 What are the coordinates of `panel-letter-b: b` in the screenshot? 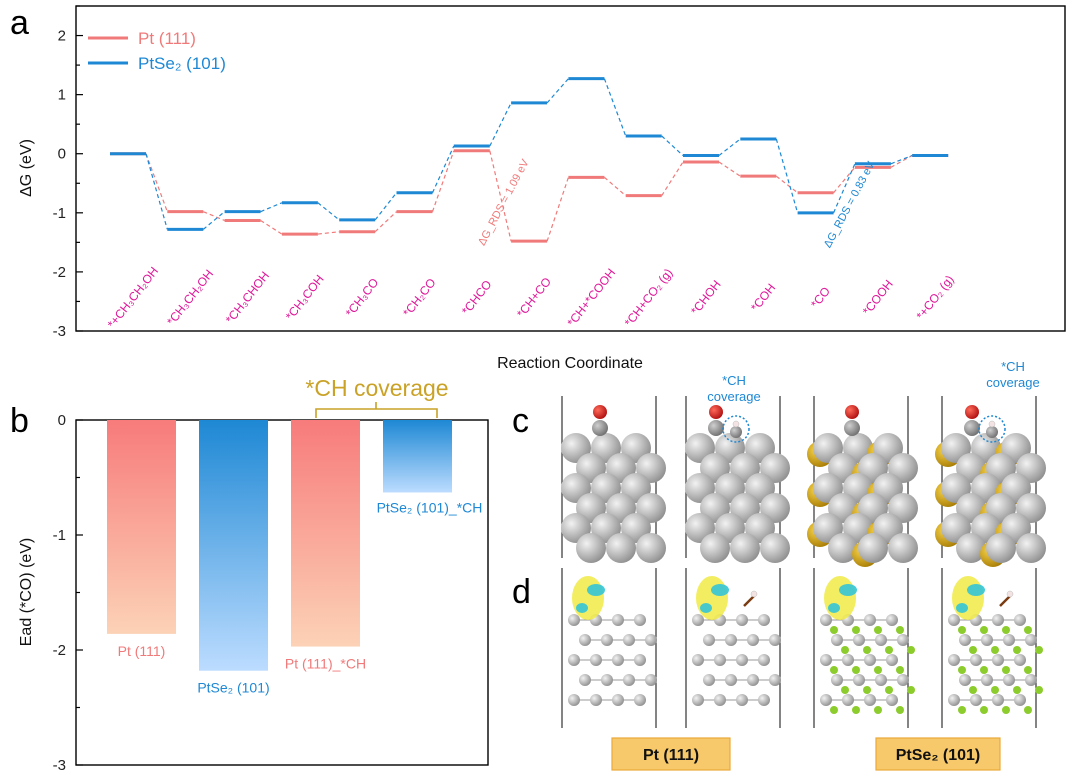 It's located at (19, 421).